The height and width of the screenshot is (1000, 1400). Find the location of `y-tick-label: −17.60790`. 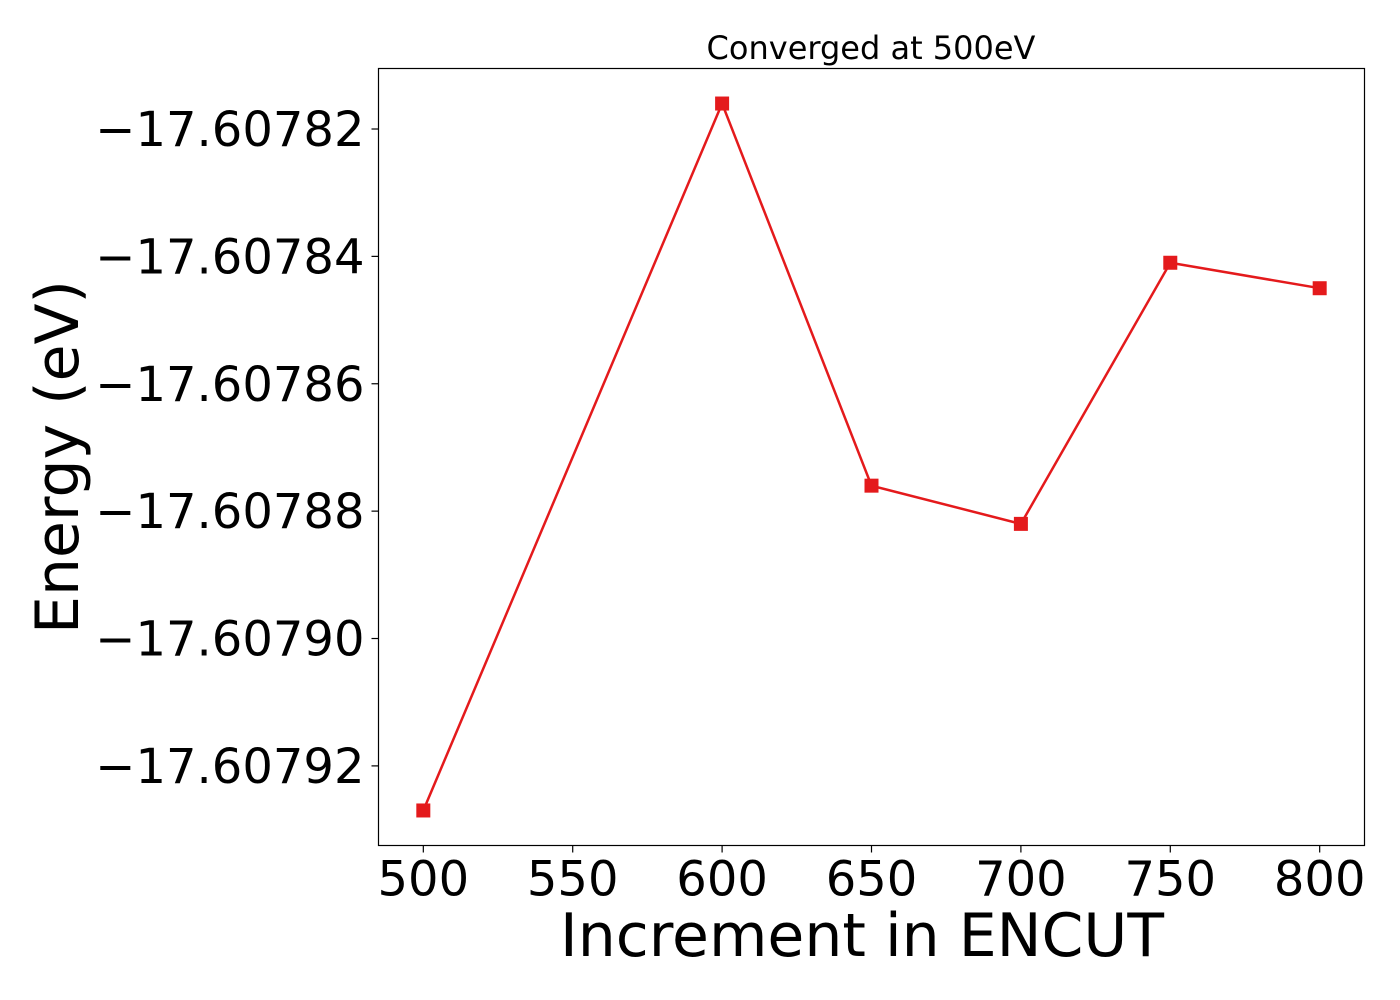

y-tick-label: −17.60790 is located at coordinates (229, 640).